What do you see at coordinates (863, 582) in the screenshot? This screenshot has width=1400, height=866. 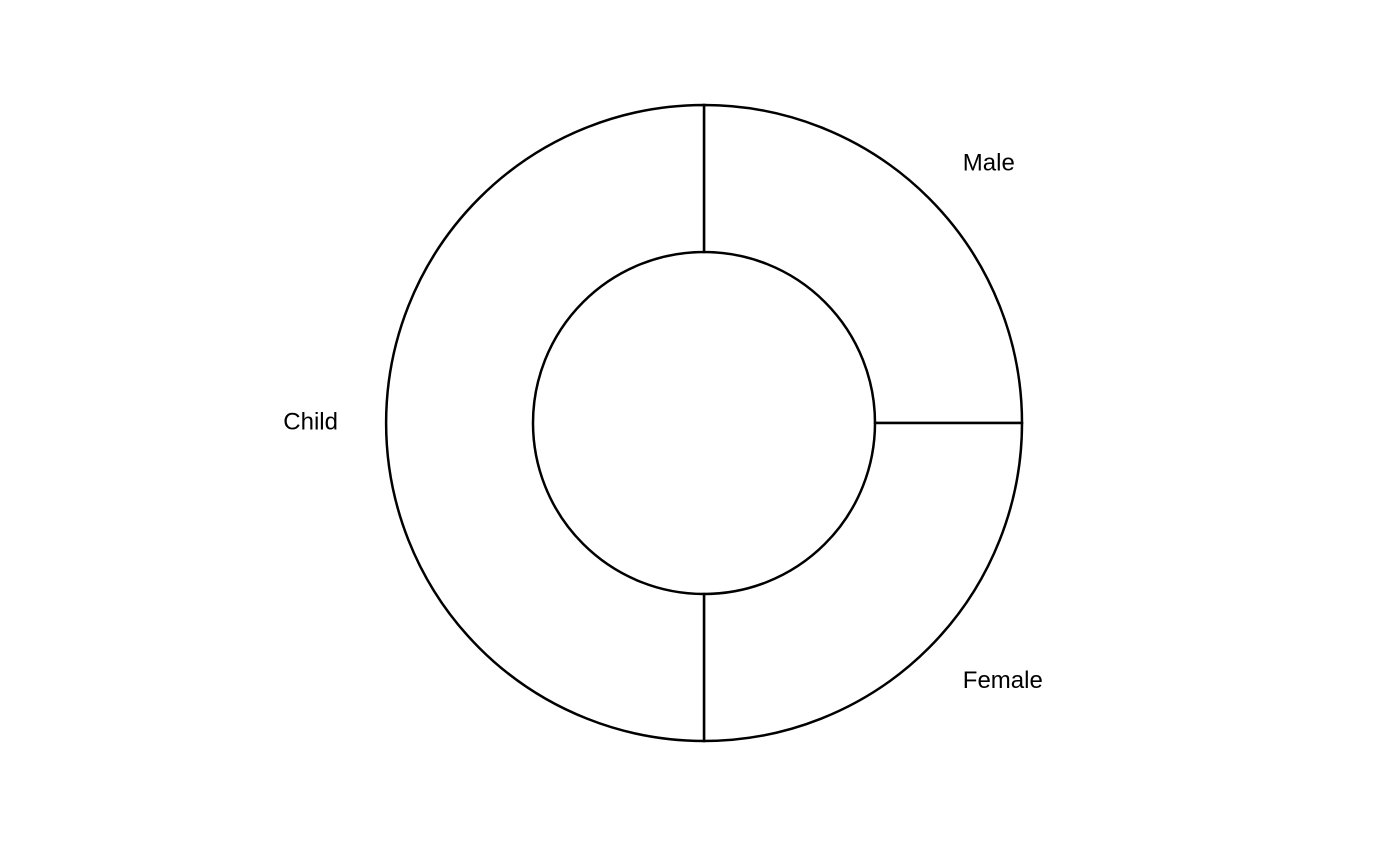 I see `slice-female` at bounding box center [863, 582].